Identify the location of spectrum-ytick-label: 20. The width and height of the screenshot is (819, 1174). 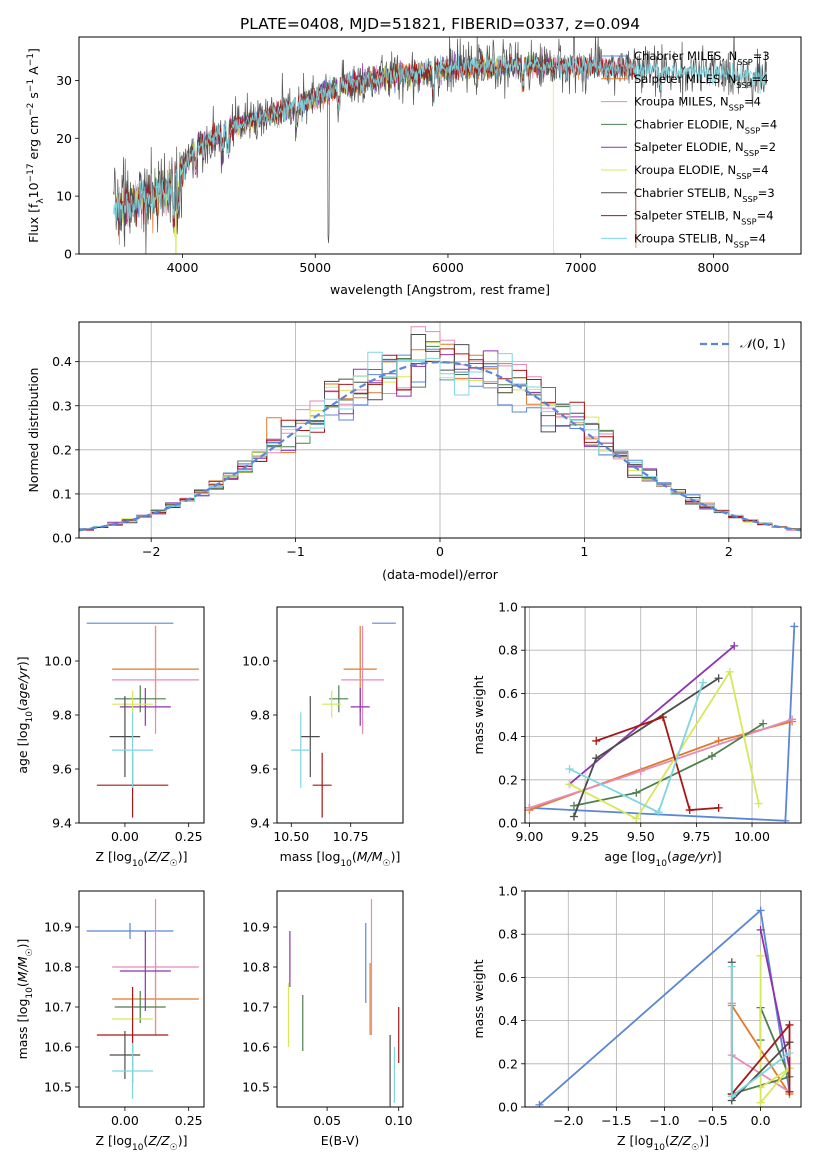
(64, 138).